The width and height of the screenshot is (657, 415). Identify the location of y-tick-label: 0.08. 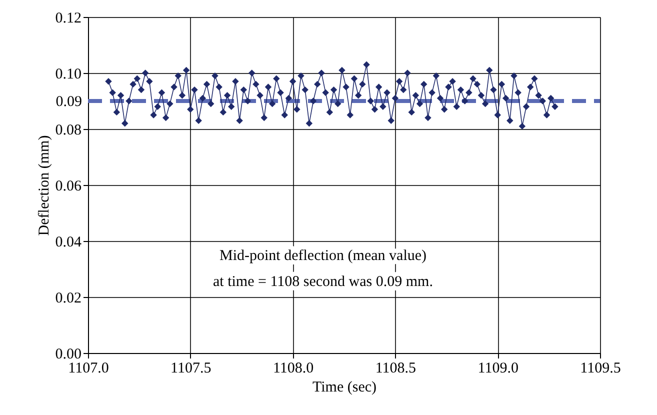
(68, 130).